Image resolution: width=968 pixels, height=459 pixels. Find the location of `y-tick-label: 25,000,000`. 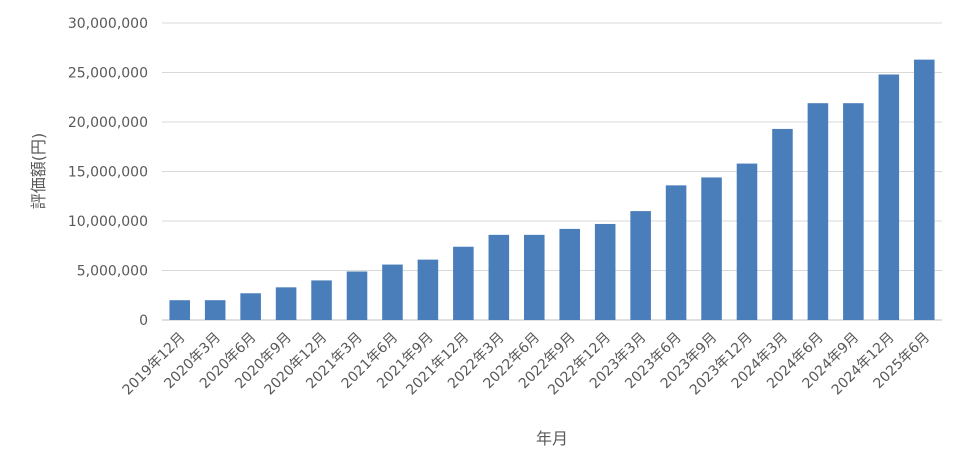

y-tick-label: 25,000,000 is located at coordinates (108, 74).